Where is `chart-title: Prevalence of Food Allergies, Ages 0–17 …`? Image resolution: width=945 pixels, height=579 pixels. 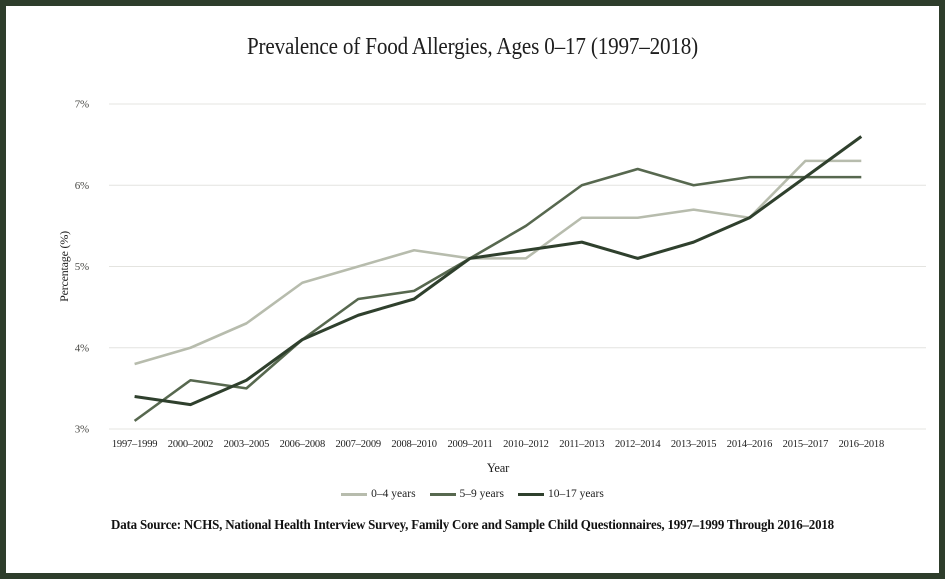 chart-title: Prevalence of Food Allergies, Ages 0–17 … is located at coordinates (472, 47).